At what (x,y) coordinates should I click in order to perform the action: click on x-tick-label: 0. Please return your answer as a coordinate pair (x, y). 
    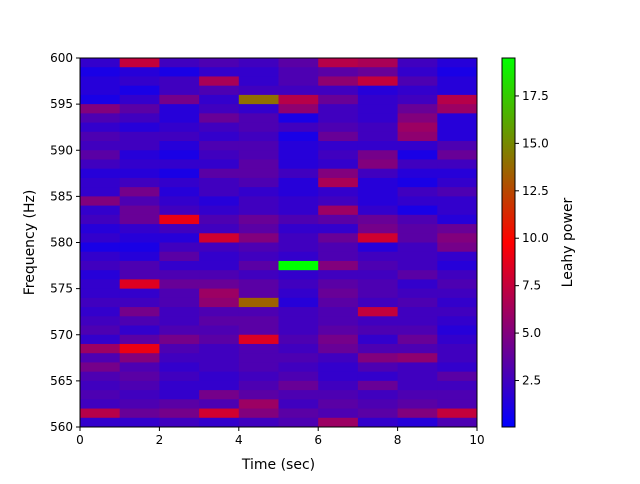
    Looking at the image, I should click on (80, 440).